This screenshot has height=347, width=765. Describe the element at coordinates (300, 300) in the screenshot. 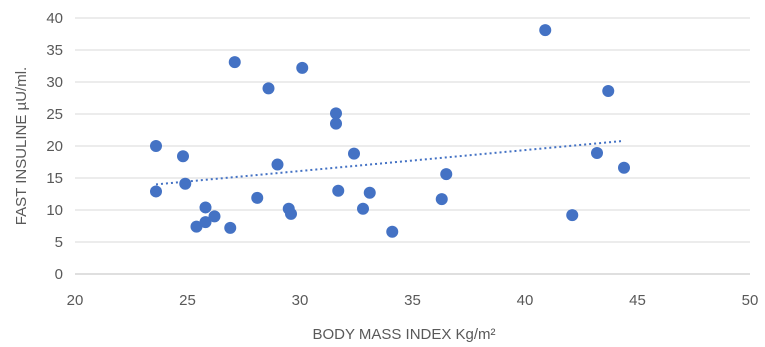

I see `x-tick-label: 30` at that location.